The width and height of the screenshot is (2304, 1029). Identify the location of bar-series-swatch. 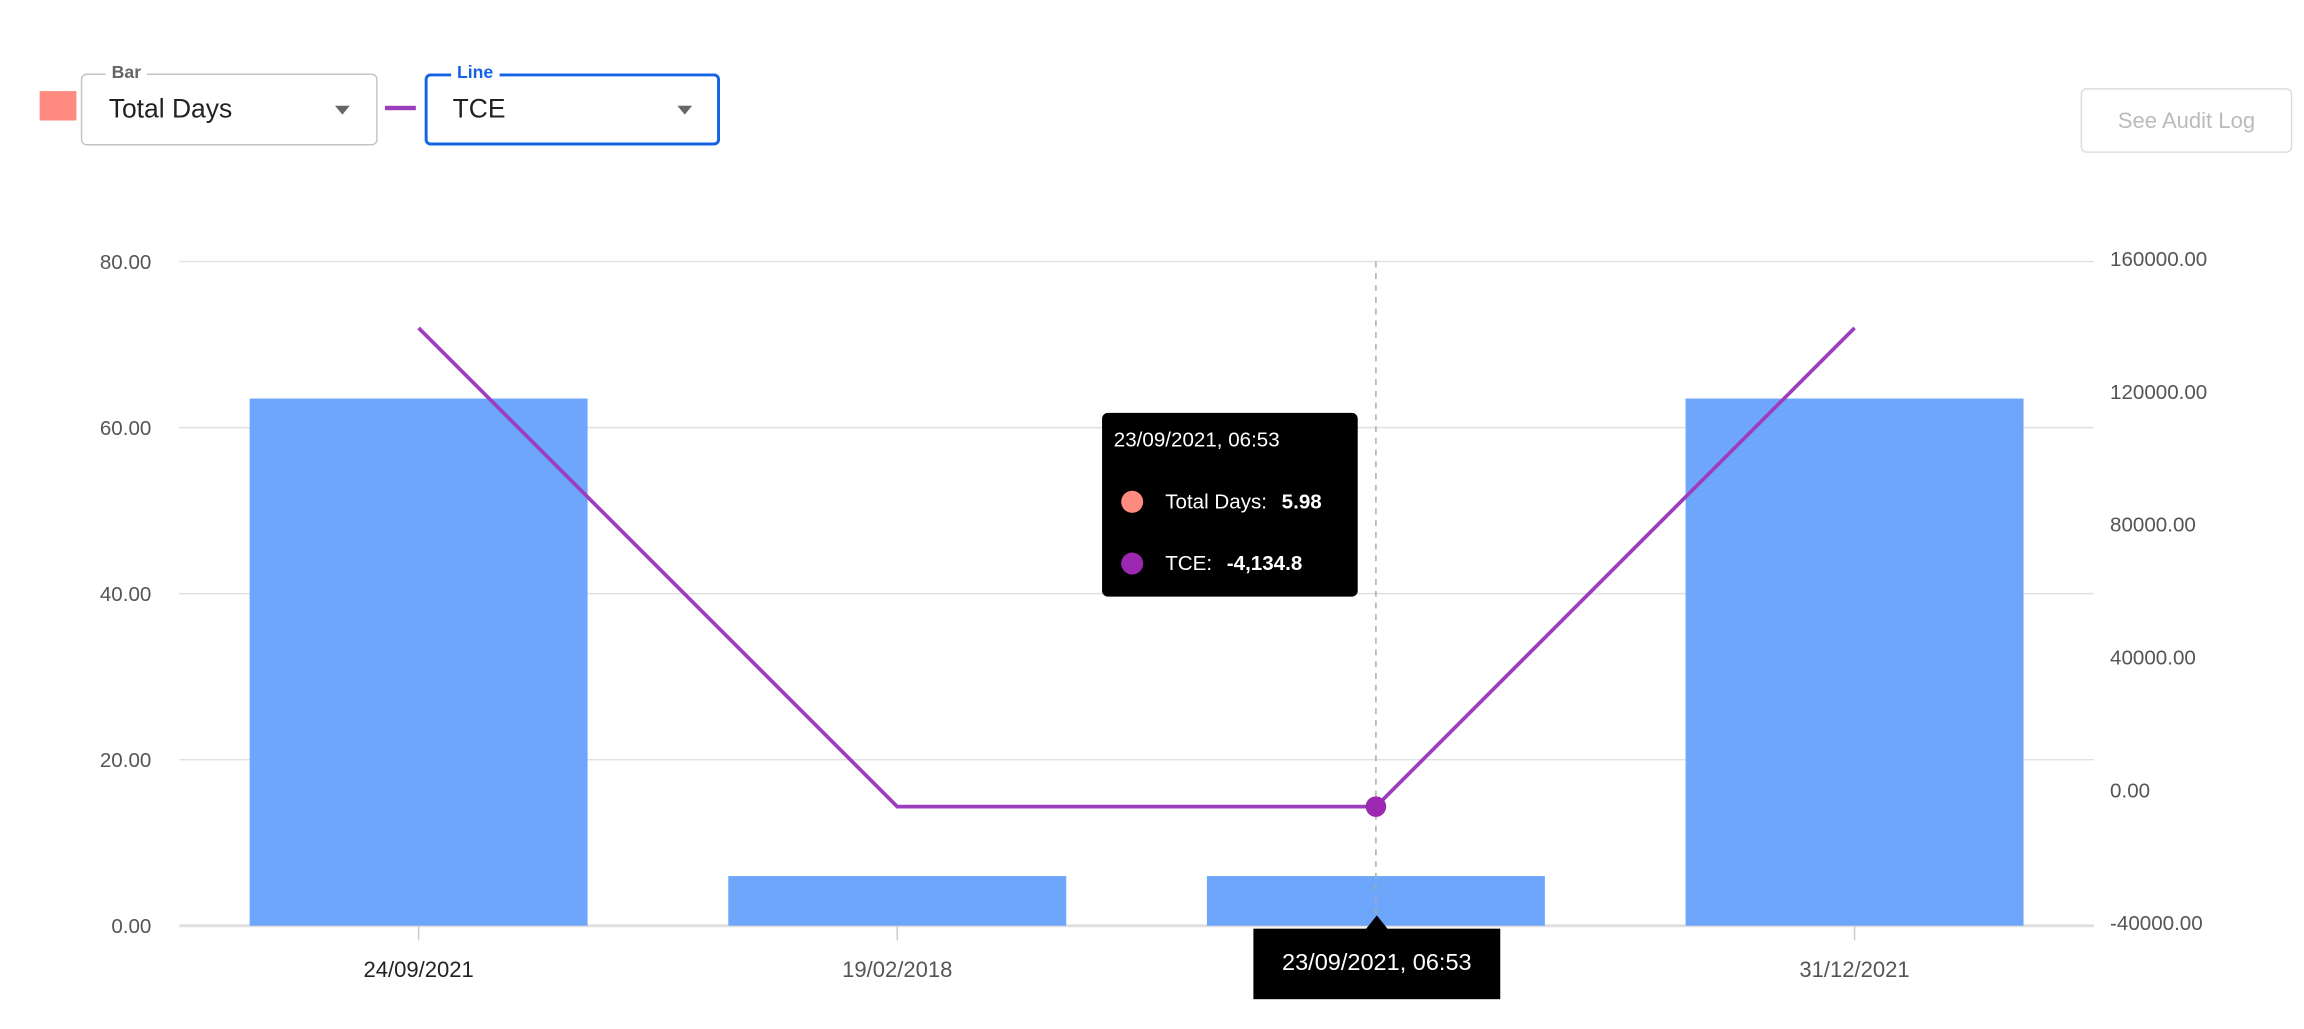
(58, 106).